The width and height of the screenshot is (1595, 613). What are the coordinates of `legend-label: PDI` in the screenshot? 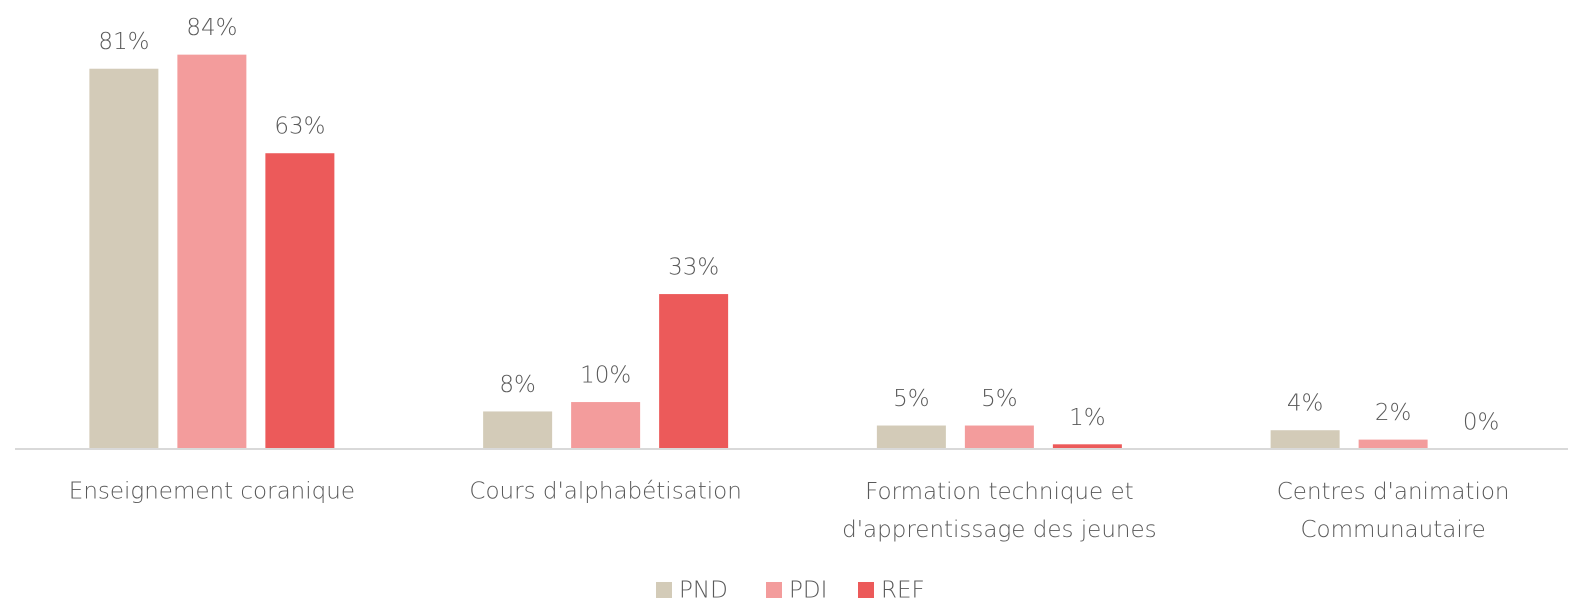 It's located at (808, 591).